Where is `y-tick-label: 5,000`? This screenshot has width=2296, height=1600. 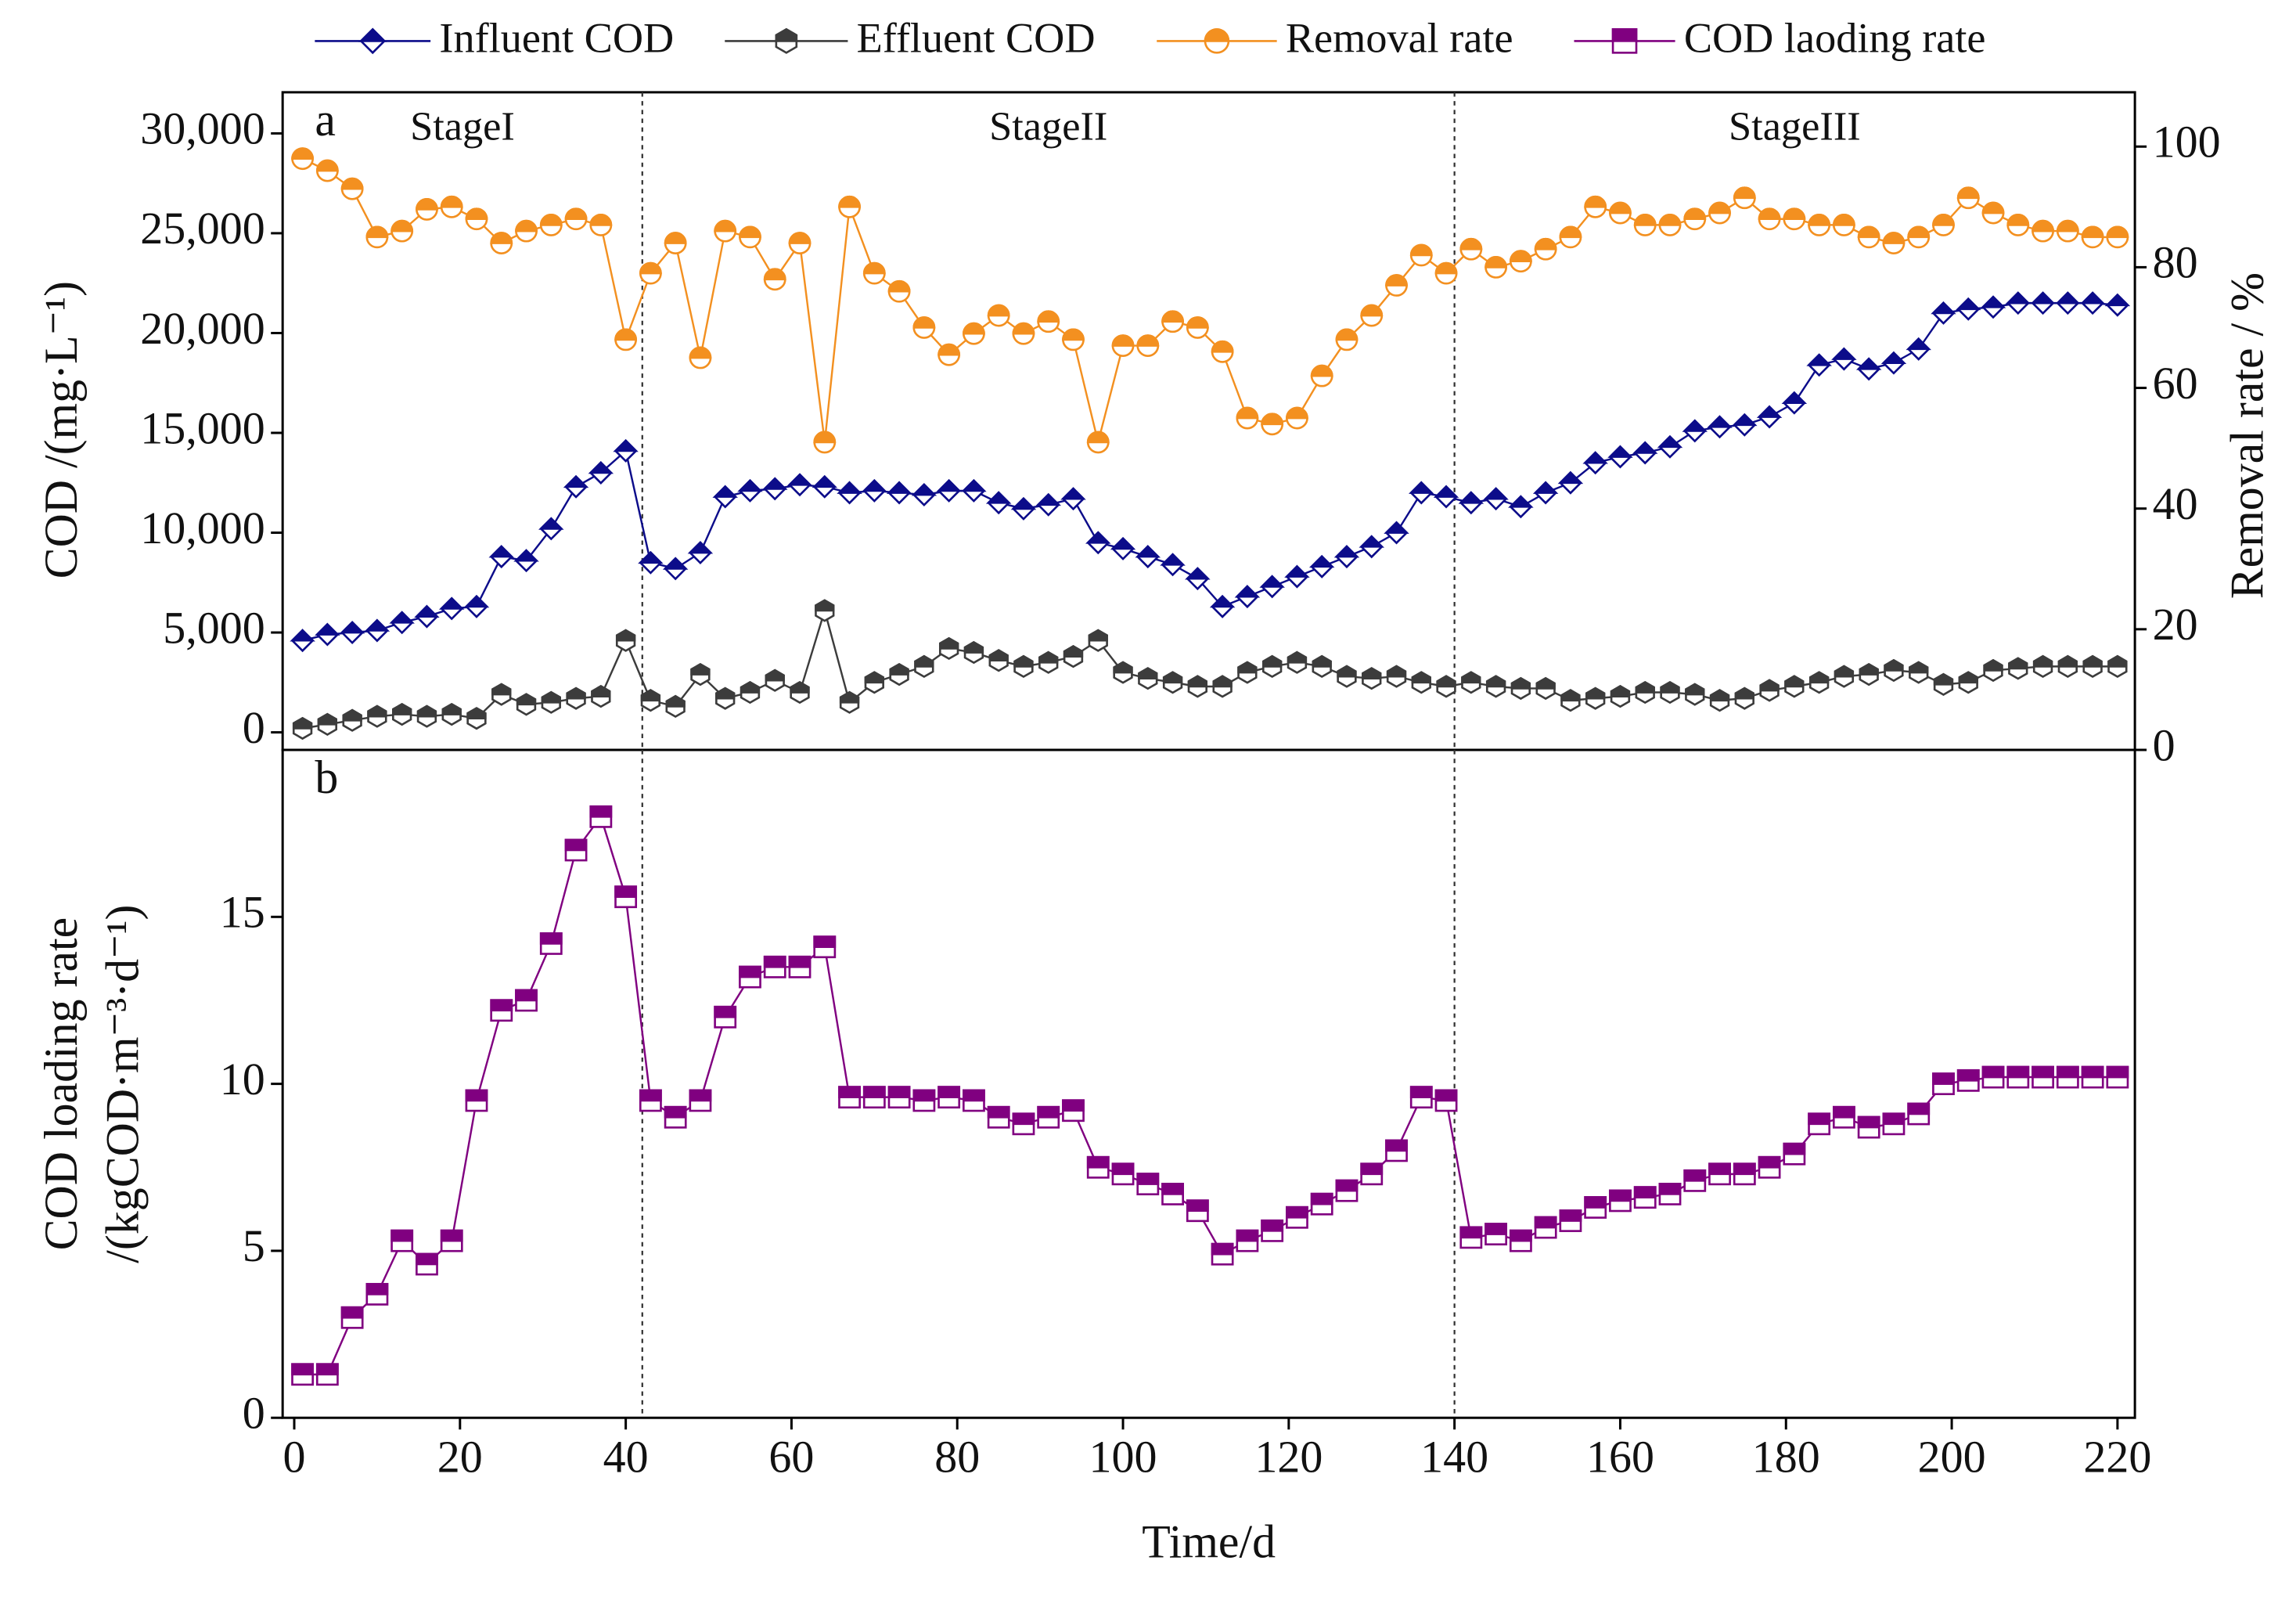
y-tick-label: 5,000 is located at coordinates (214, 627).